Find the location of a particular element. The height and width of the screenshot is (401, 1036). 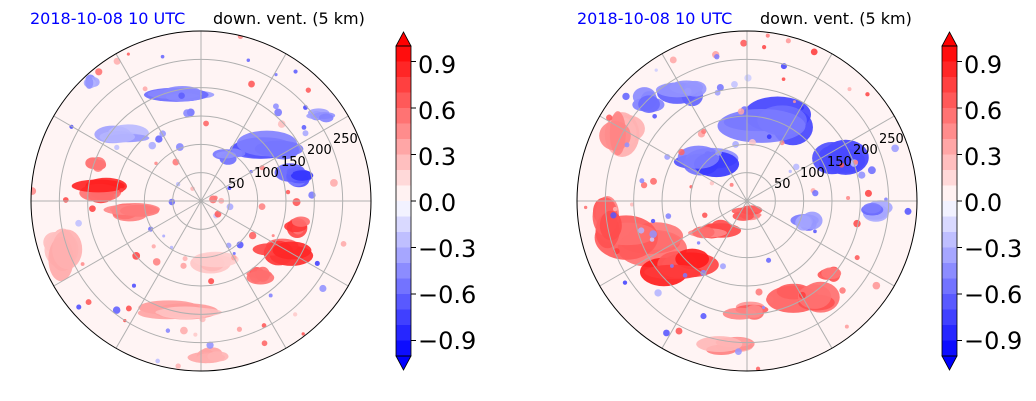

colorbar-extend-max is located at coordinates (949, 39).